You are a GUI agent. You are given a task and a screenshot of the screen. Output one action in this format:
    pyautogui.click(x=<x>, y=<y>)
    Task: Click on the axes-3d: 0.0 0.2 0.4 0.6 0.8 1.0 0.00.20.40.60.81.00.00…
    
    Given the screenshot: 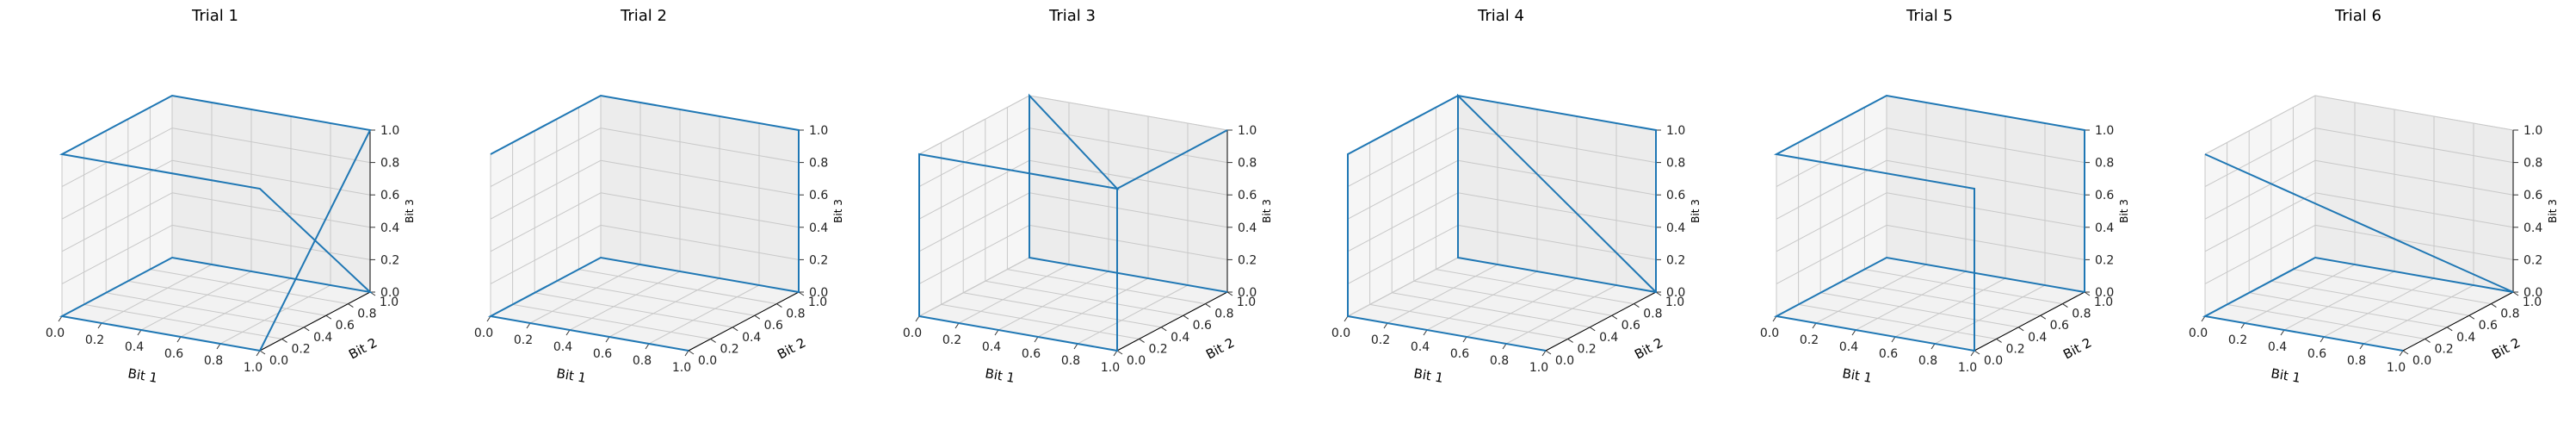 What is the action you would take?
    pyautogui.click(x=1516, y=239)
    